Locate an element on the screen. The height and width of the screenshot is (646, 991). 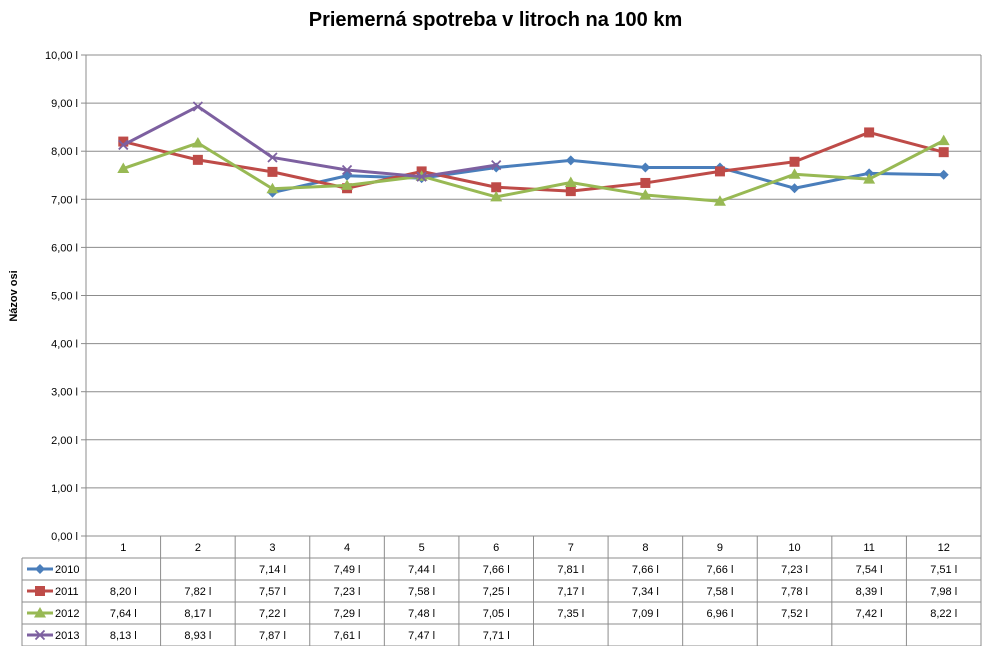
data-label: 7,42 l is located at coordinates (869, 614).